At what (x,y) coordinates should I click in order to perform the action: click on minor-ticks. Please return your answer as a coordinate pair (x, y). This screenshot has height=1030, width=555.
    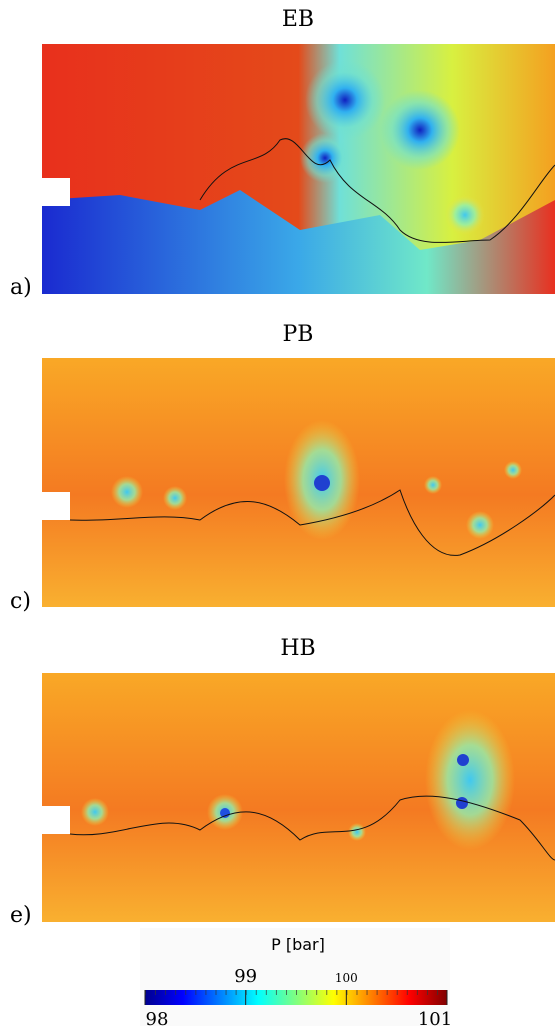
    Looking at the image, I should click on (296, 992).